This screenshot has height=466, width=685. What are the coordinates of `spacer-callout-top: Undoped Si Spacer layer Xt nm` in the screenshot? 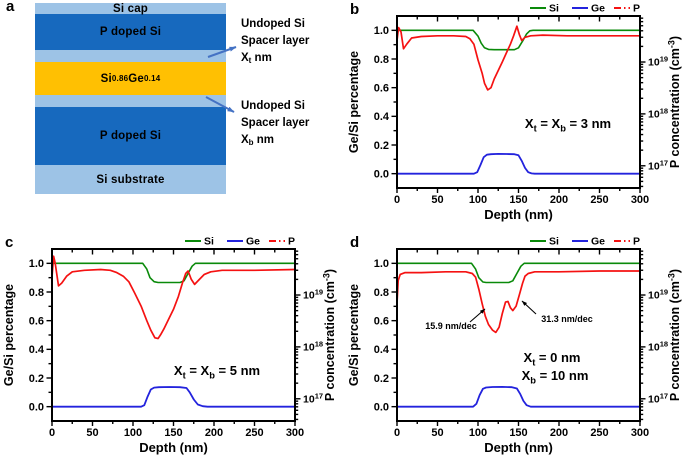 It's located at (275, 42).